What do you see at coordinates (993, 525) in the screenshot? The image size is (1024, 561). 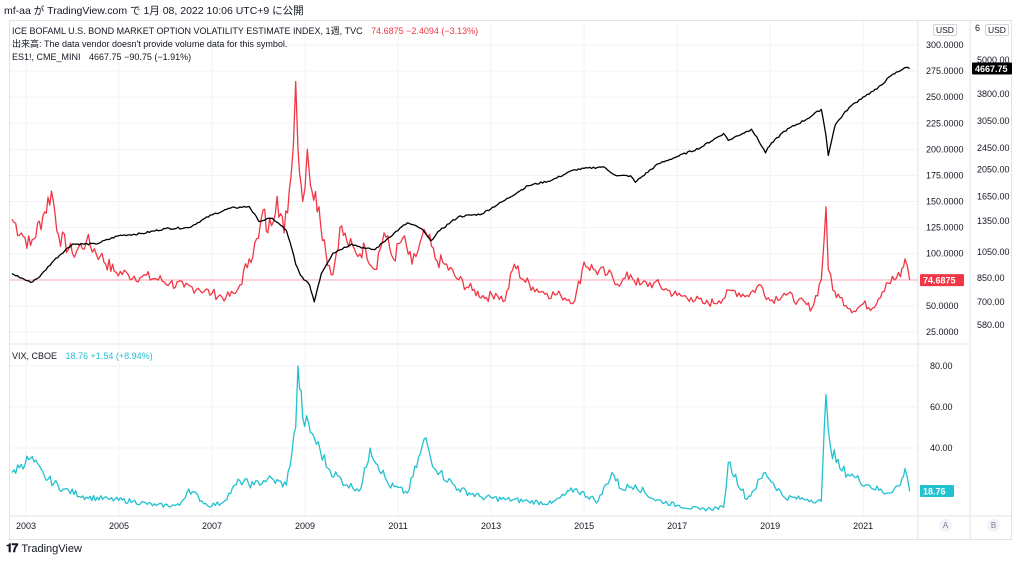 I see `scale-b-button: B` at bounding box center [993, 525].